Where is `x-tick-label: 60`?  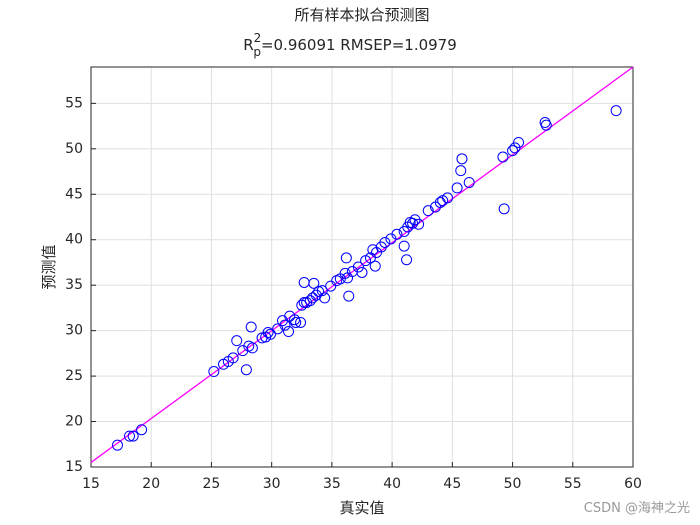
x-tick-label: 60 is located at coordinates (633, 484).